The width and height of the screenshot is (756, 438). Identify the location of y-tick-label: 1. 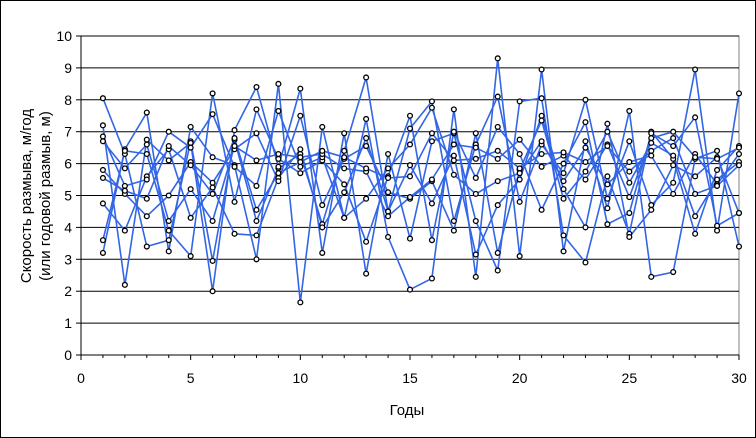
(68, 323).